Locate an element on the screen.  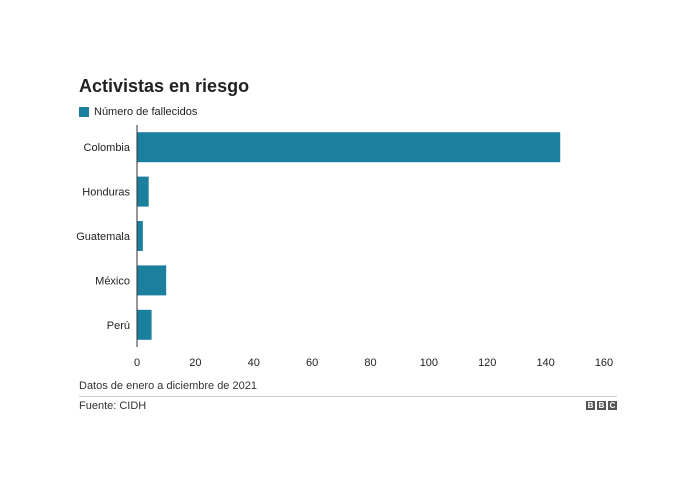
x-tick-label: 100 is located at coordinates (429, 363).